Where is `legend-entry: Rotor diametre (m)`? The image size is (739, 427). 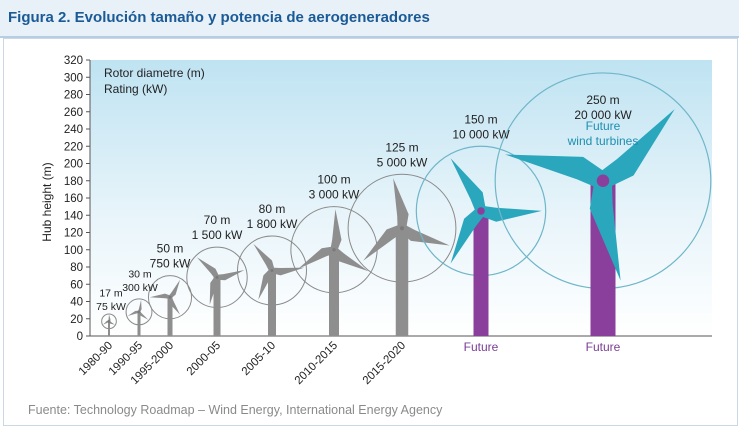 legend-entry: Rotor diametre (m) is located at coordinates (154, 73).